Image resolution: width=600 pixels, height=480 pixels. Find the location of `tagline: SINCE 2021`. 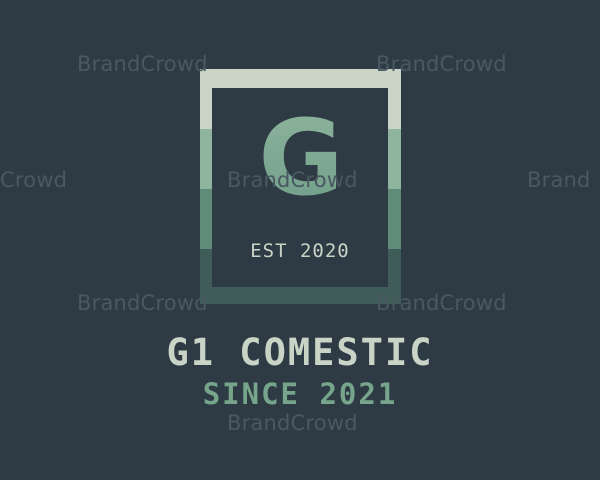

tagline: SINCE 2021 is located at coordinates (300, 394).